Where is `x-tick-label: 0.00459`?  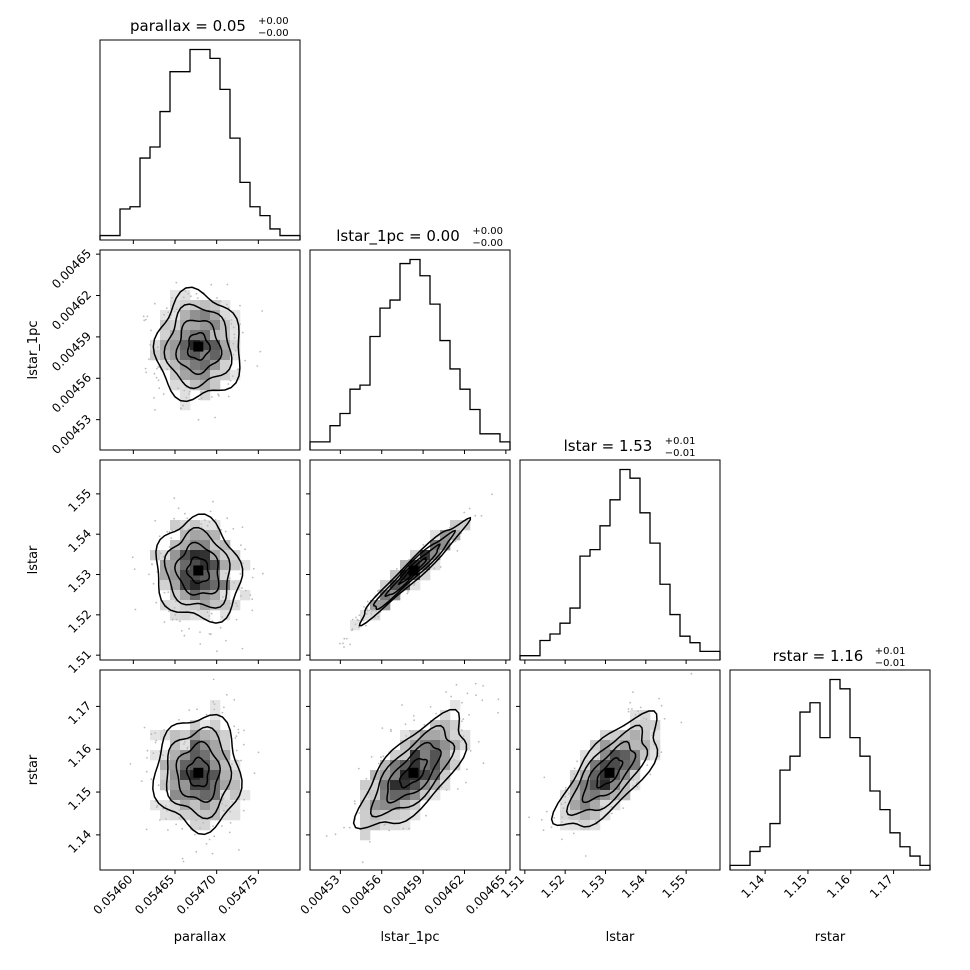 x-tick-label: 0.00459 is located at coordinates (402, 894).